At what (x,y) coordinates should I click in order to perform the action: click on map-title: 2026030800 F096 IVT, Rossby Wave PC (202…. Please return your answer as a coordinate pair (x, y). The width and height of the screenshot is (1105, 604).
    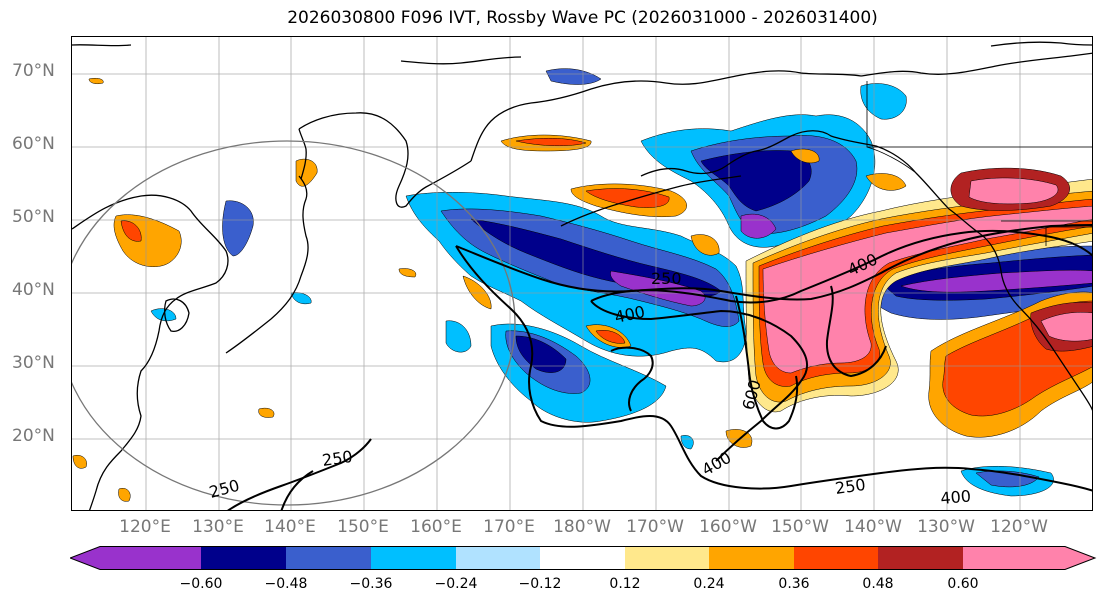
    Looking at the image, I should click on (582, 18).